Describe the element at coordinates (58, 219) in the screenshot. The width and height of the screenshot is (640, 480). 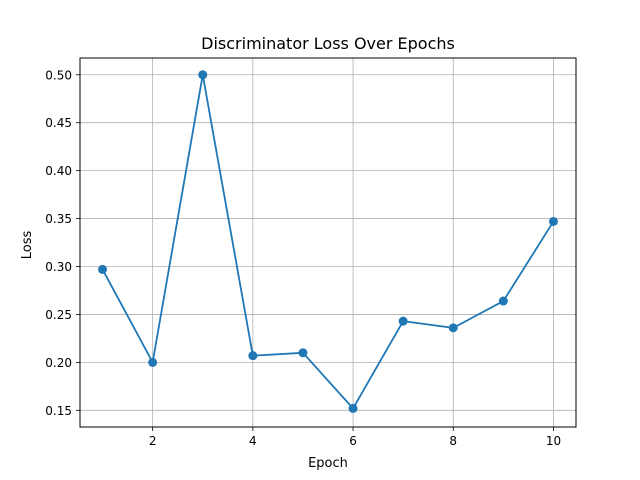
I see `y-tick-label: 0.35` at that location.